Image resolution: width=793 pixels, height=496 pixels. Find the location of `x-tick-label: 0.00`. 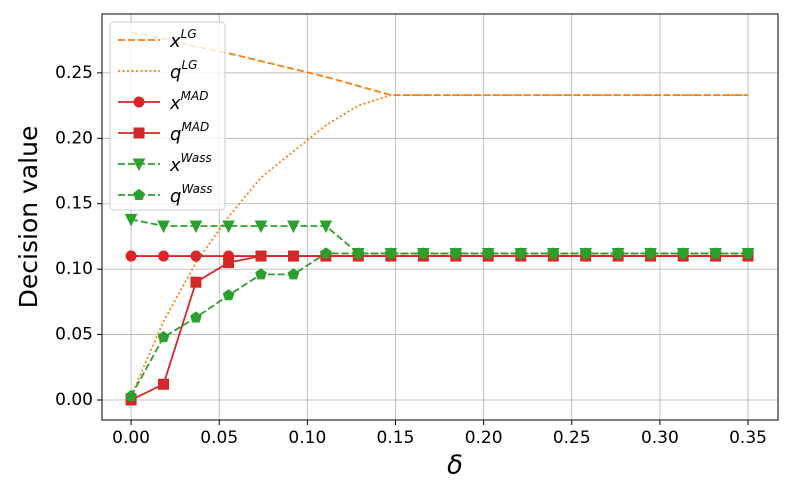

x-tick-label: 0.00 is located at coordinates (131, 438).